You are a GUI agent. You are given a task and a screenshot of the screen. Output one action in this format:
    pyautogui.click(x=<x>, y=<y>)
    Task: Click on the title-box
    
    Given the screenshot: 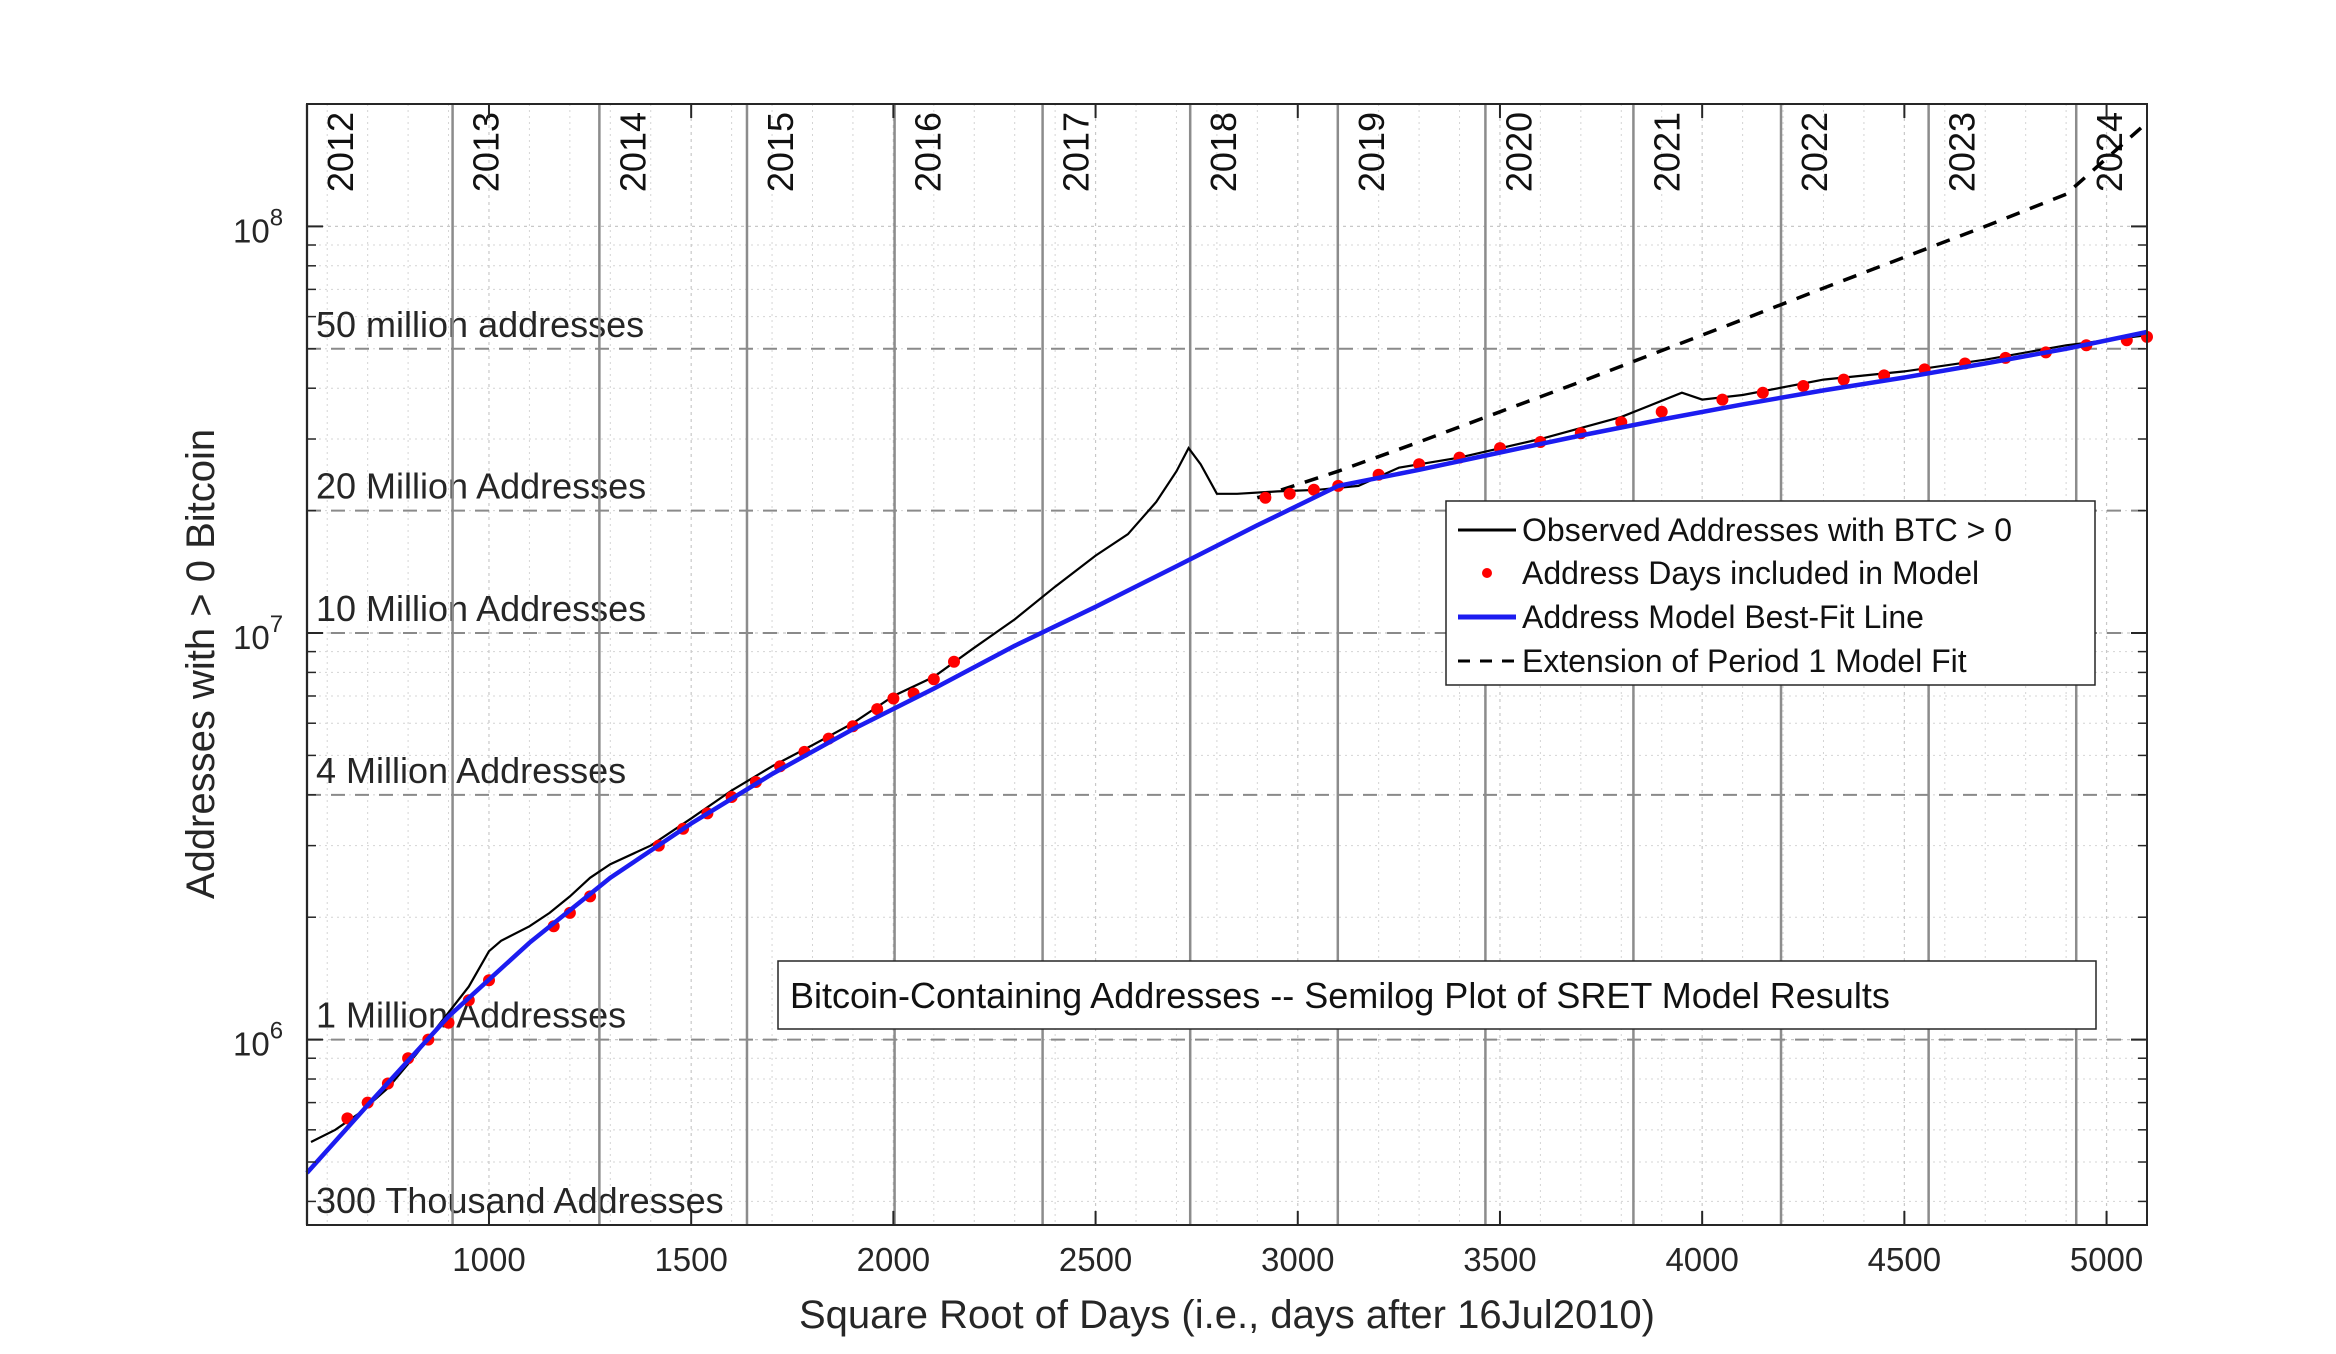 What is the action you would take?
    pyautogui.click(x=1437, y=995)
    